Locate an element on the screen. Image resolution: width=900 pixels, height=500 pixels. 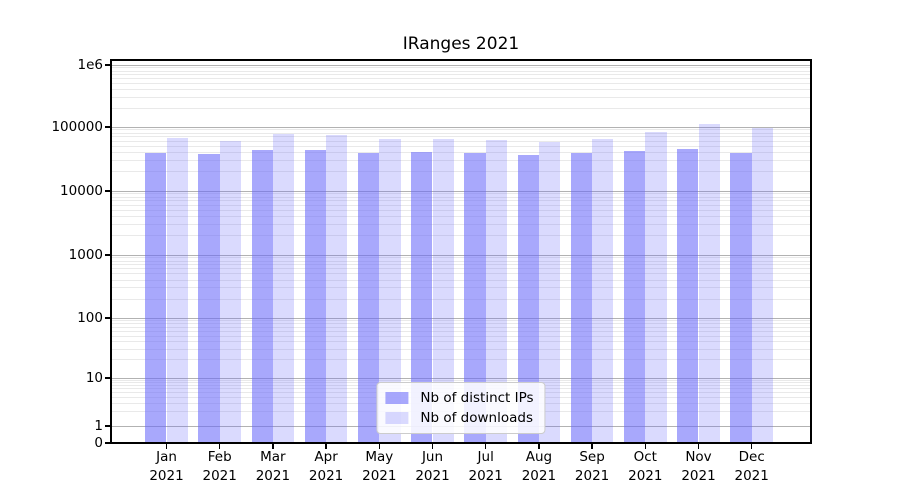
chart-title: IRanges 2021 is located at coordinates (461, 44).